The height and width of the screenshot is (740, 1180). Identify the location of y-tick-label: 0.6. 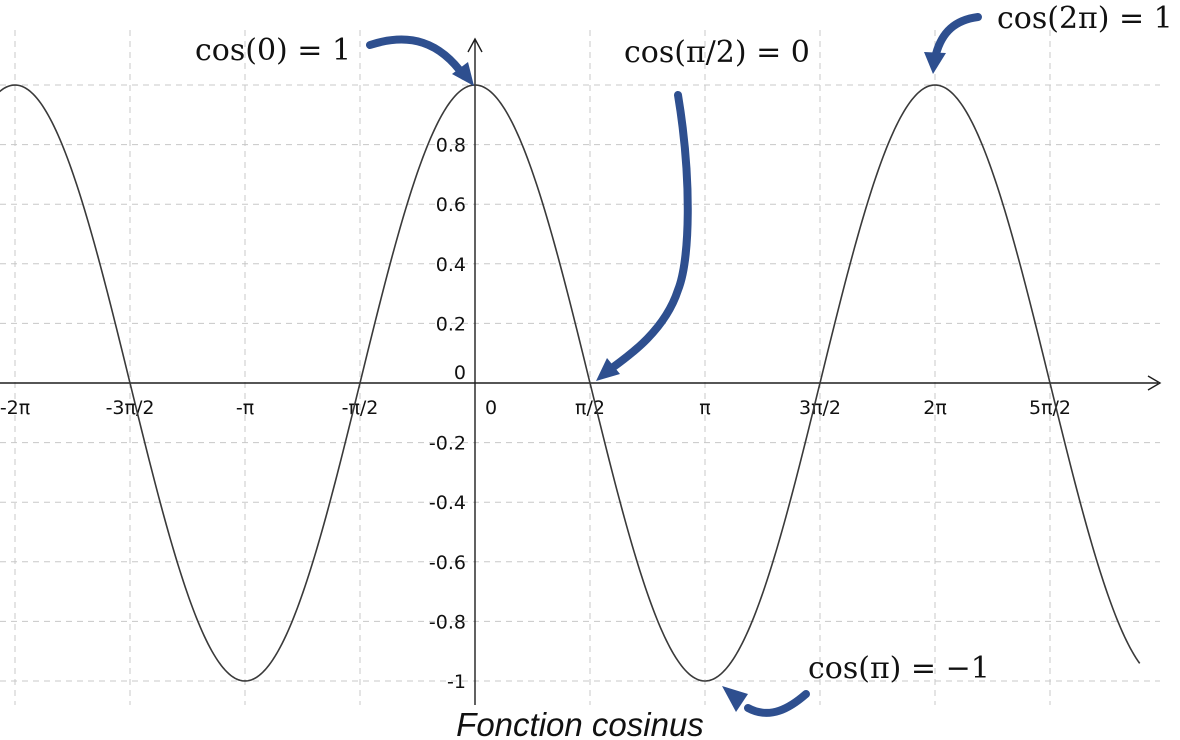
(451, 205).